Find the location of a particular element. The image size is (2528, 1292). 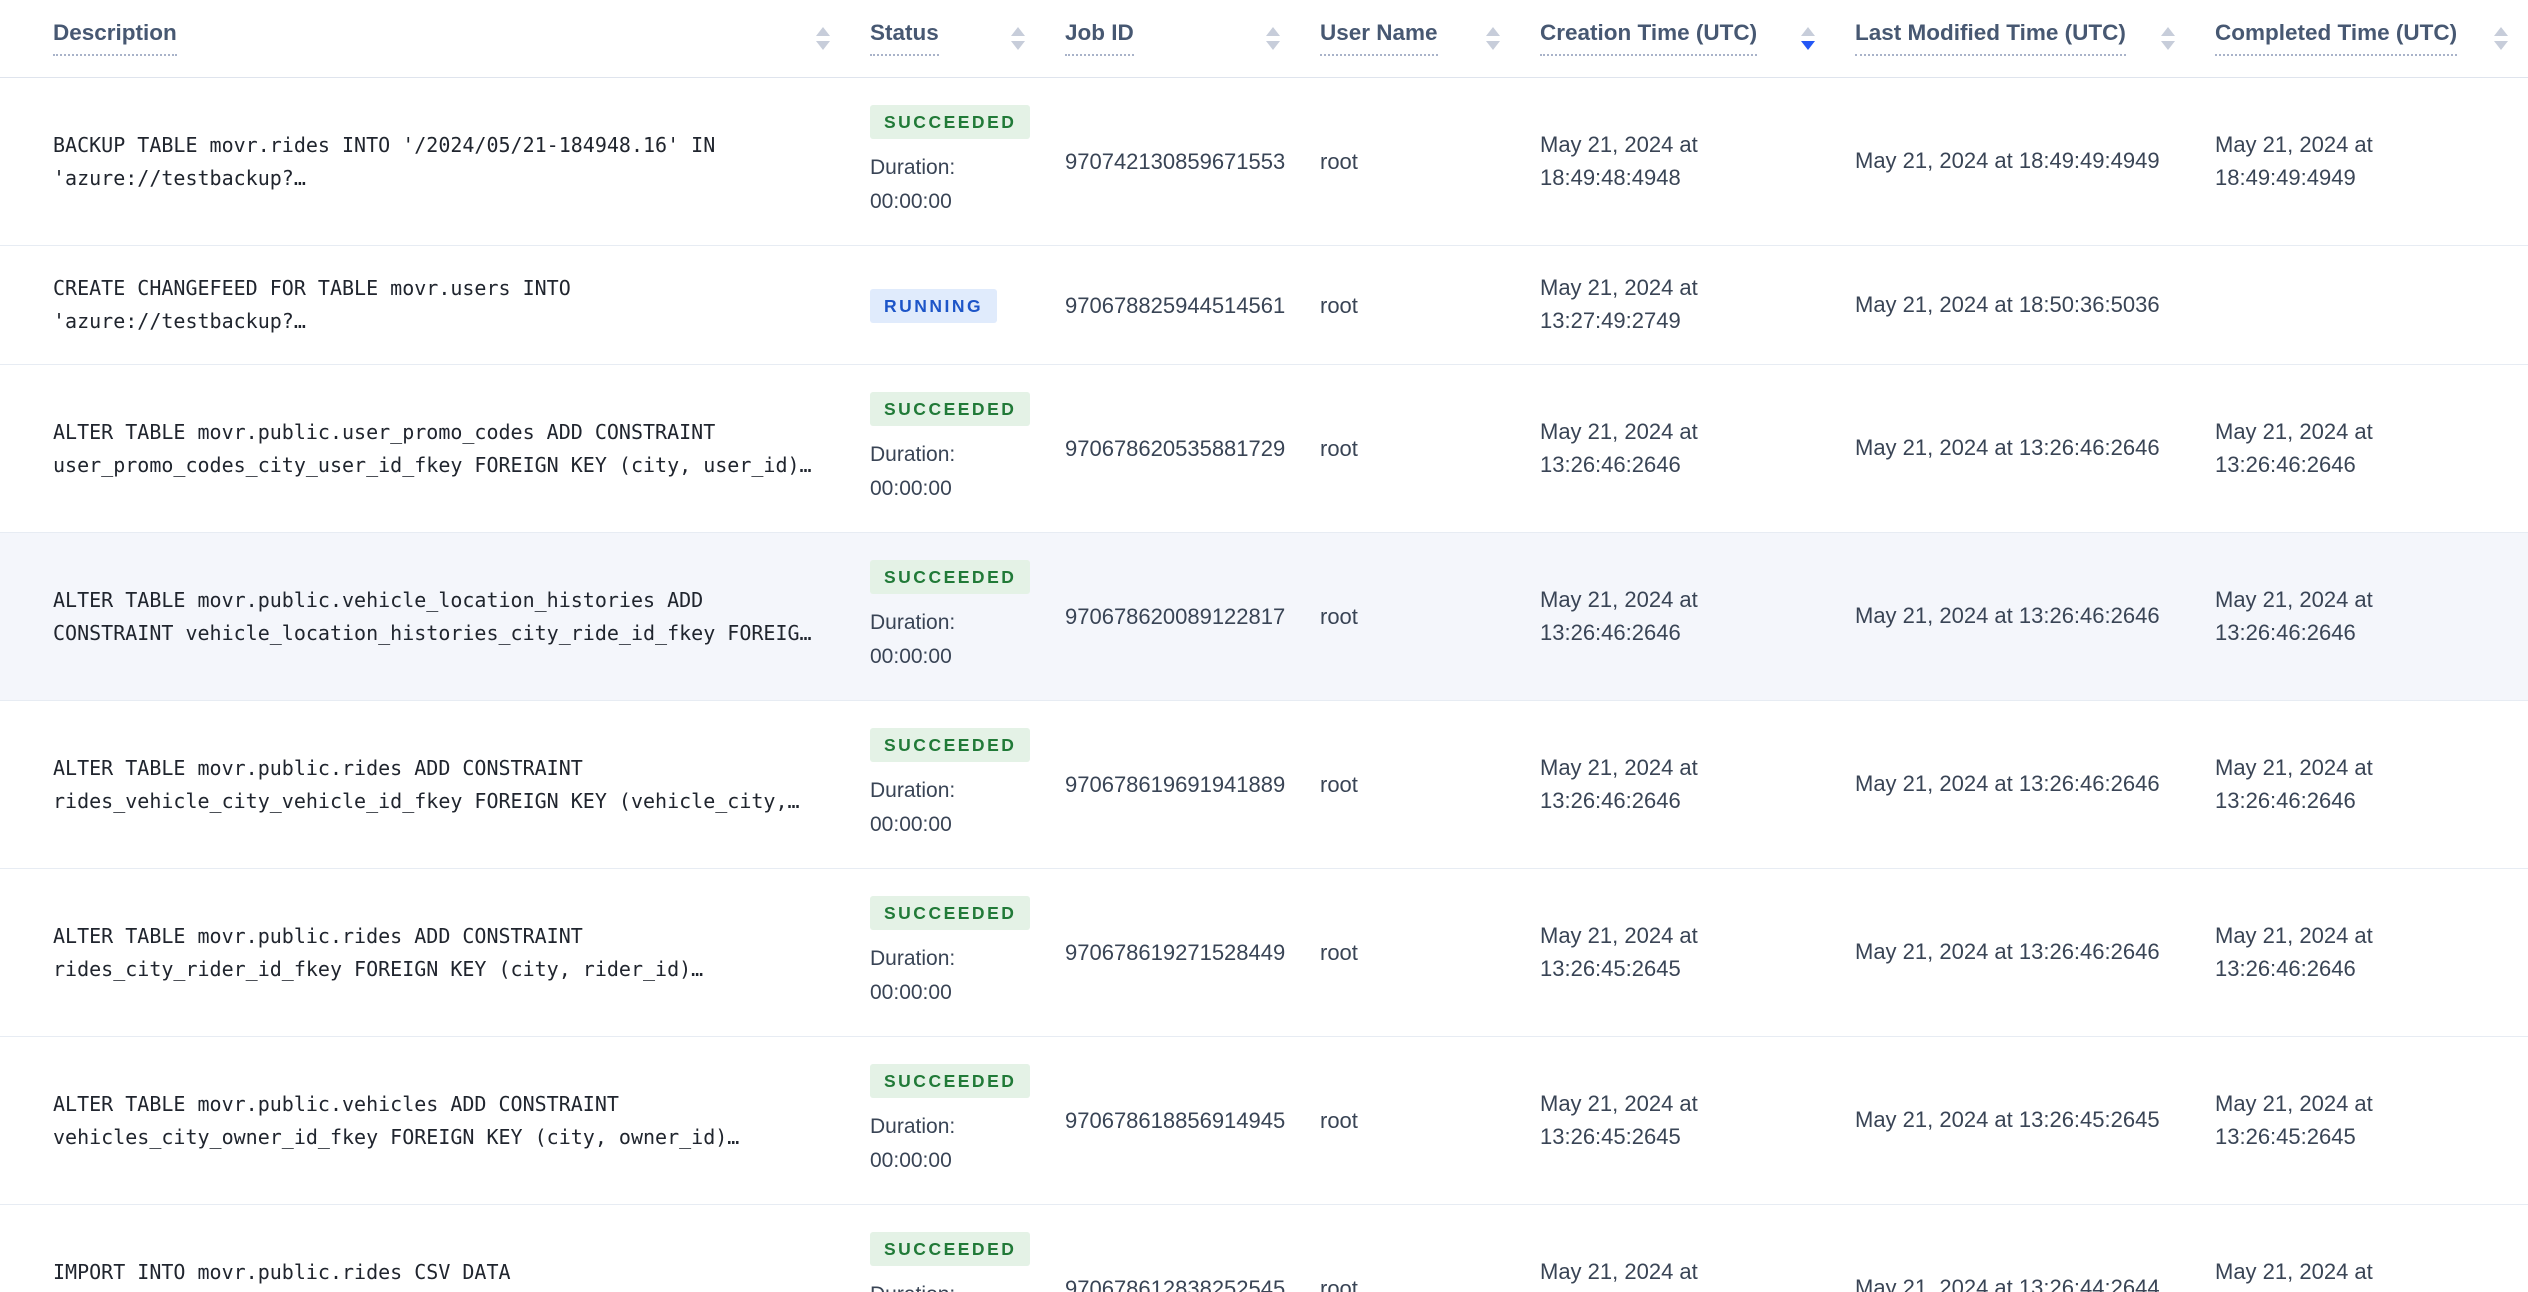

column-label: Last Modified Time (UTC) is located at coordinates (1990, 38).